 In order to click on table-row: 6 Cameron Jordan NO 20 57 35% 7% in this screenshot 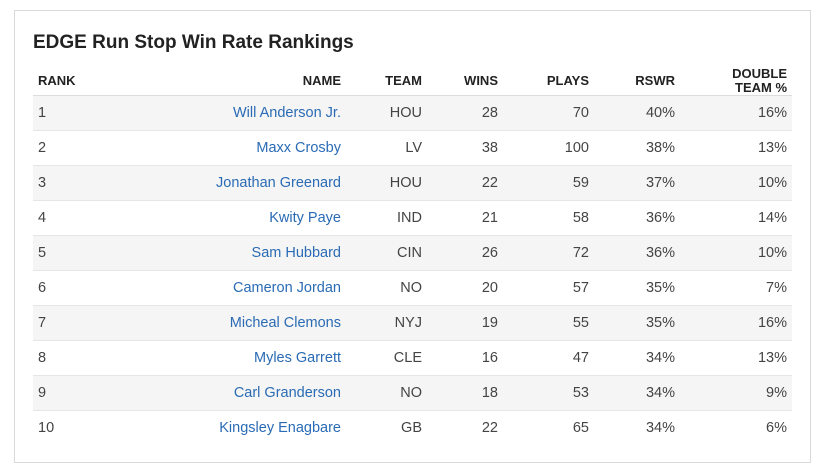, I will do `click(412, 288)`.